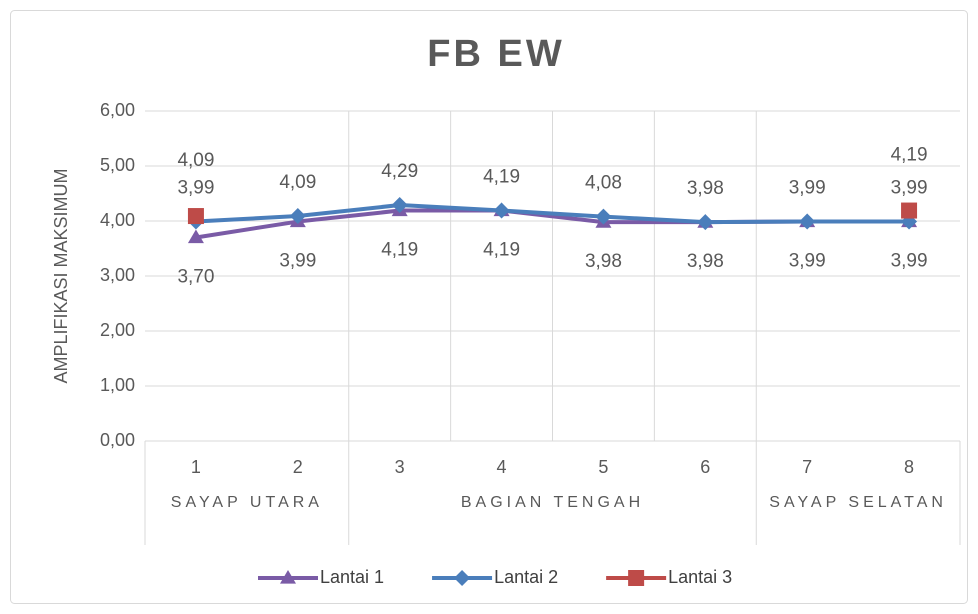 This screenshot has height=614, width=978. Describe the element at coordinates (603, 467) in the screenshot. I see `x-tick-label: 5` at that location.